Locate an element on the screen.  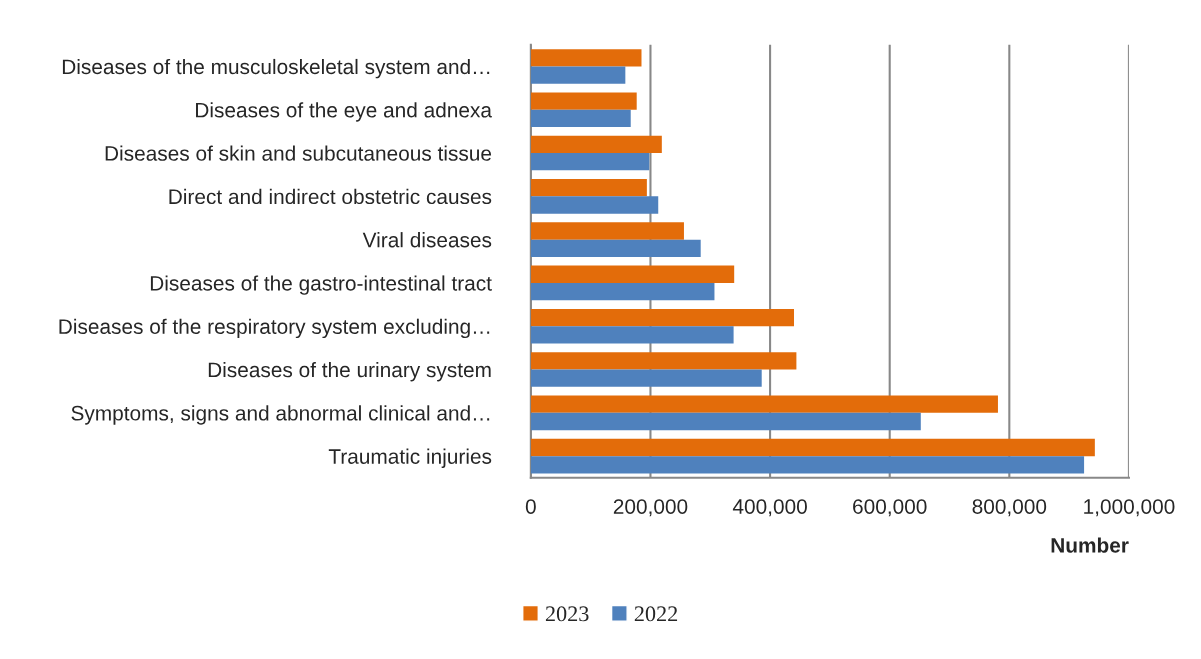
x-tick-label: 800,000 is located at coordinates (1009, 508).